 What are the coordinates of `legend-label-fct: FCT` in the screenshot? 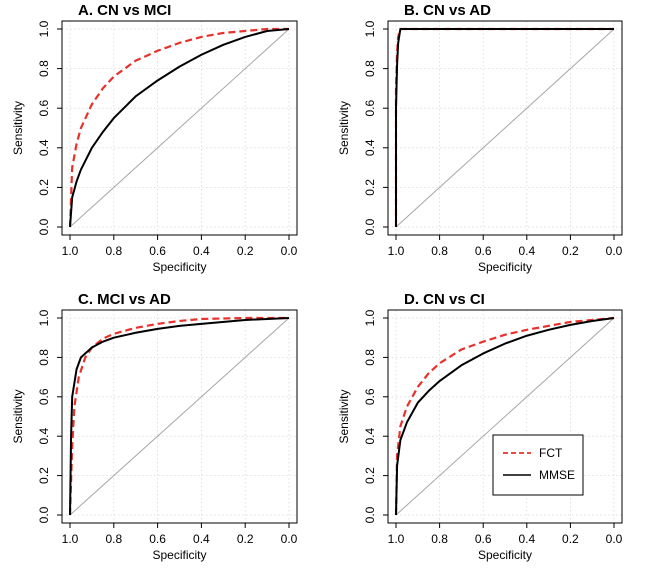 It's located at (551, 453).